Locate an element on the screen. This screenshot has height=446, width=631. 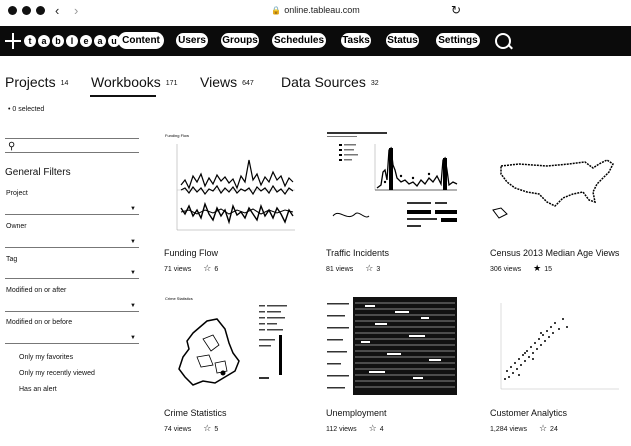
workbook-title: Customer Analytics is located at coordinates (529, 413).